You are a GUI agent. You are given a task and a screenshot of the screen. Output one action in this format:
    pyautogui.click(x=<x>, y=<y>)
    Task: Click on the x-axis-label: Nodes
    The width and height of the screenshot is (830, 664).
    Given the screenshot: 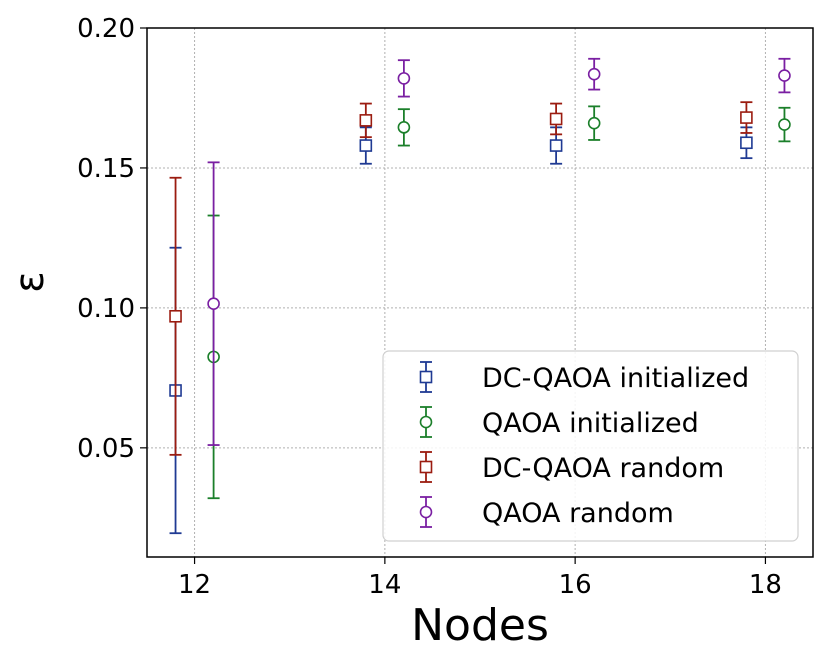 What is the action you would take?
    pyautogui.click(x=480, y=625)
    